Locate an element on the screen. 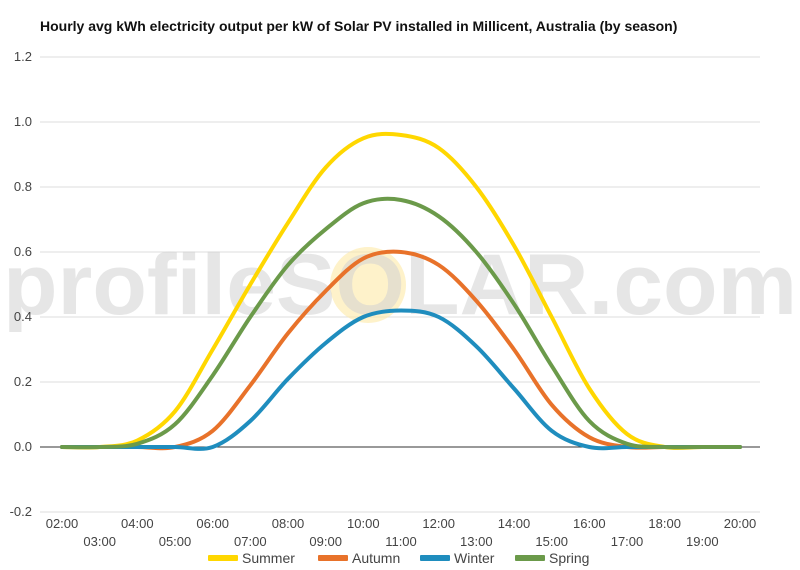 The image size is (800, 570). legend-label-winter: Winter is located at coordinates (474, 558).